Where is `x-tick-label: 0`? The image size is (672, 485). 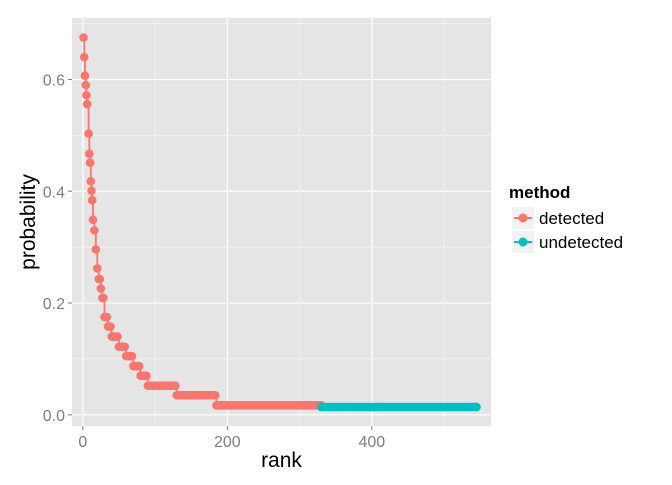
x-tick-label: 0 is located at coordinates (82, 442).